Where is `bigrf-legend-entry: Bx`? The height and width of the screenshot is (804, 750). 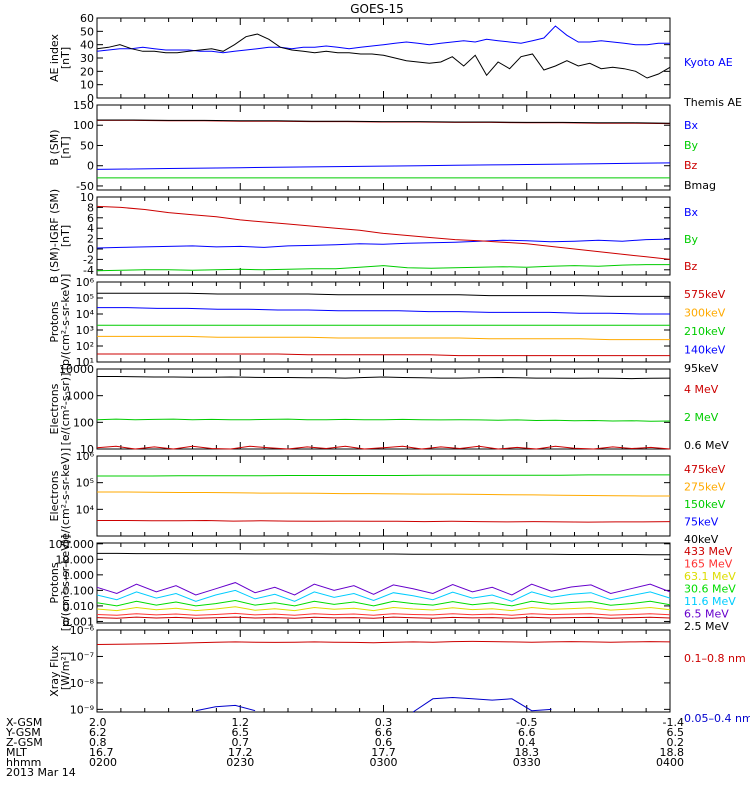 bigrf-legend-entry: Bx is located at coordinates (691, 212).